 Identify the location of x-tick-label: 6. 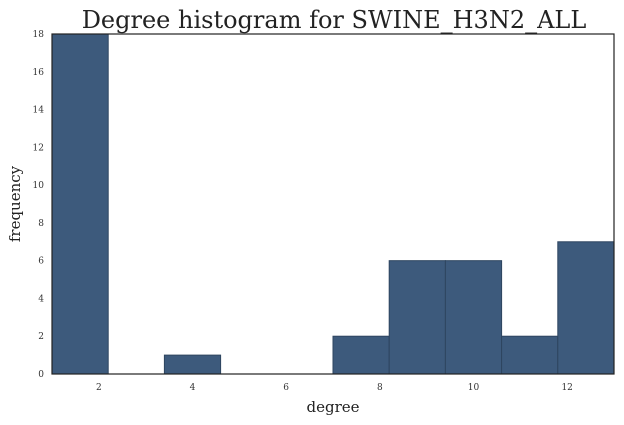
(286, 388).